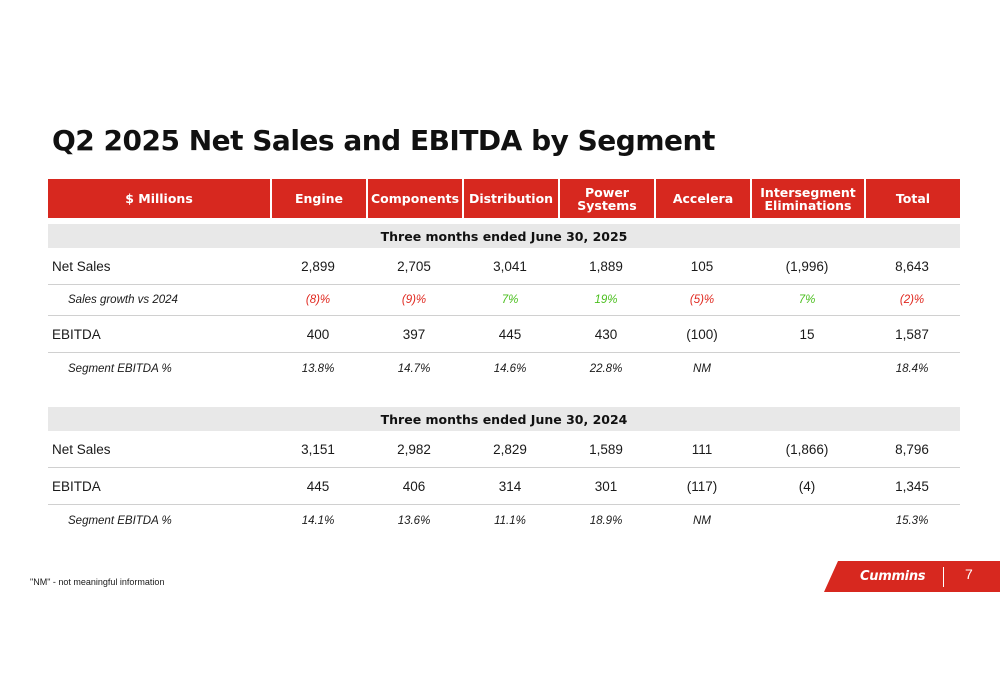  Describe the element at coordinates (702, 334) in the screenshot. I see `cell-accelera: (100)` at that location.